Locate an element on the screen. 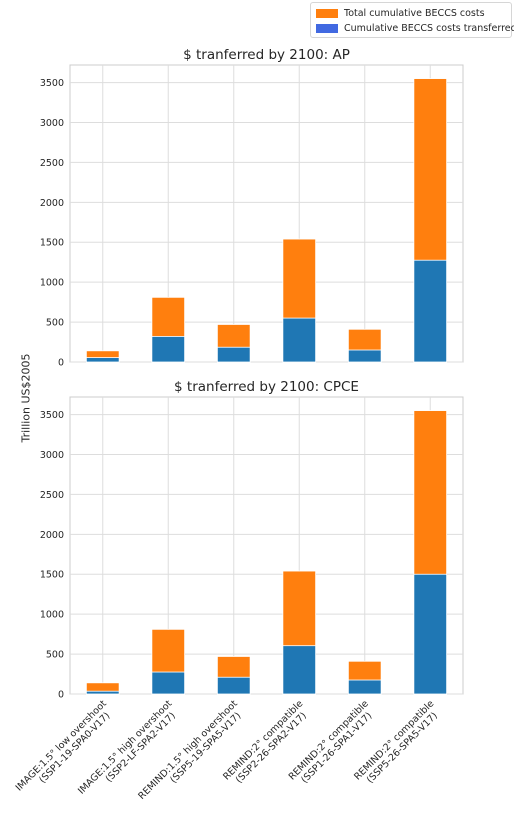 The height and width of the screenshot is (831, 514). y-axis-label: Trillion US$2005 is located at coordinates (26, 398).